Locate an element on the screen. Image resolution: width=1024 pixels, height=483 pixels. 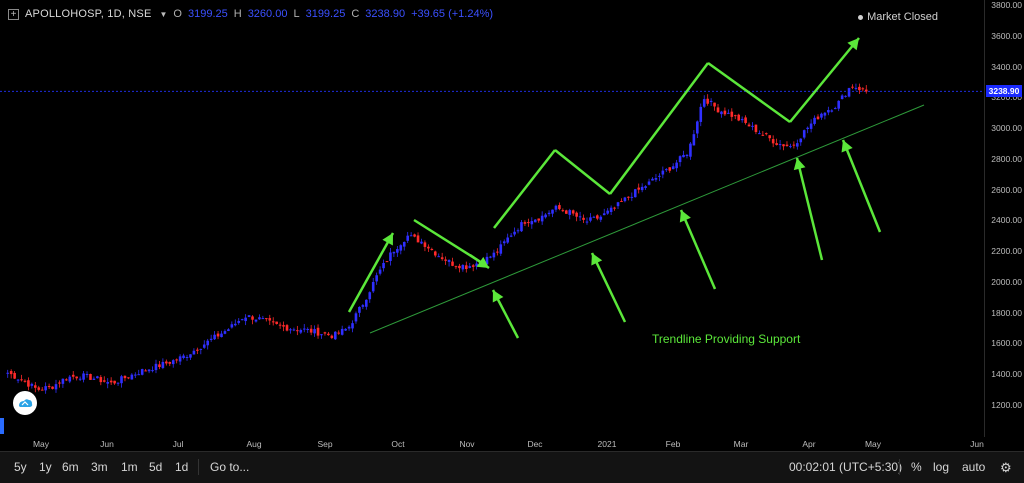
auto-toggle: auto is located at coordinates (974, 467).